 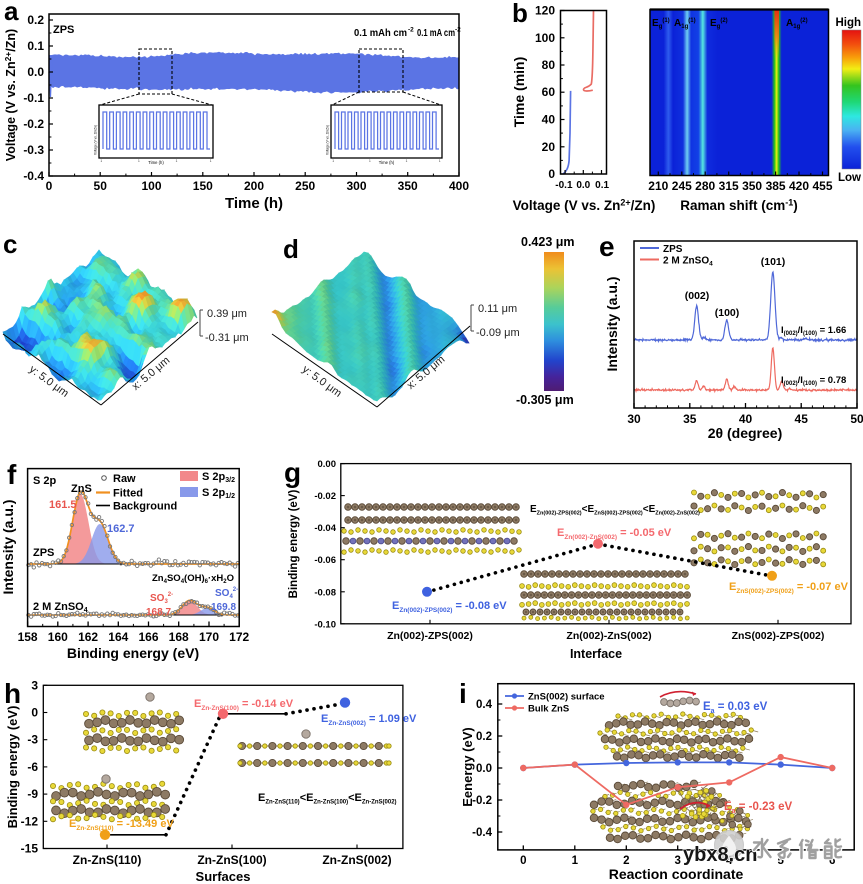 I want to click on svg-text: -0.09 μm, so click(x=498, y=333).